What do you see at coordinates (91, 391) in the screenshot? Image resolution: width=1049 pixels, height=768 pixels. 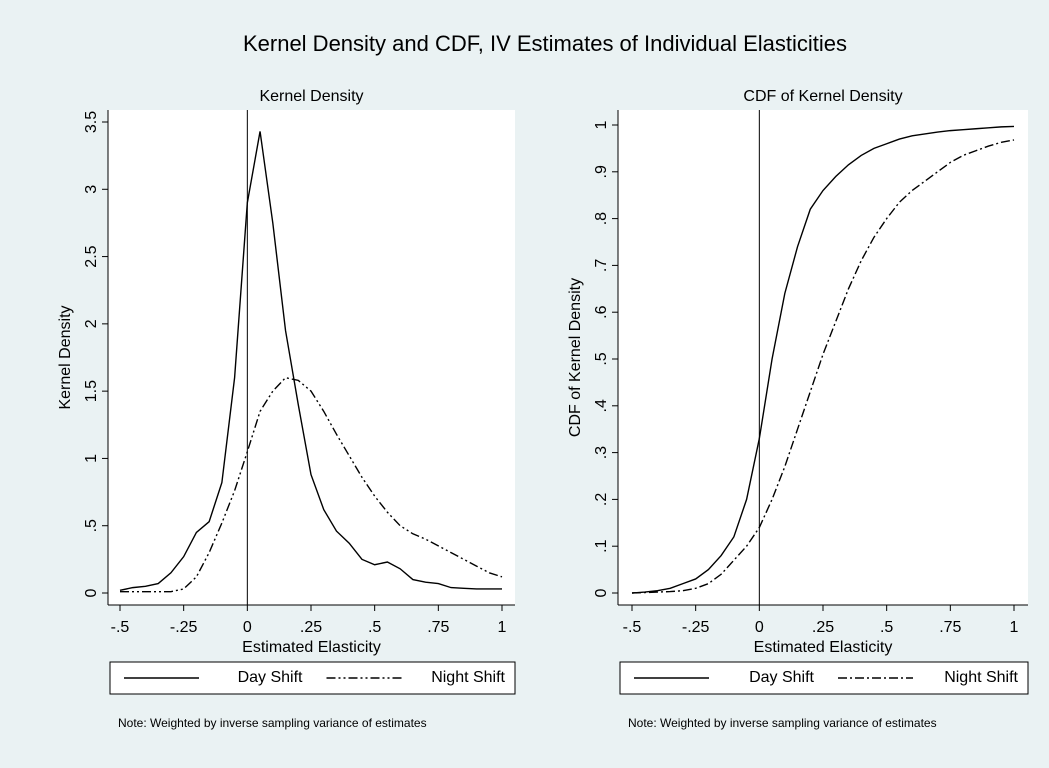 I see `y-tick-label: 1.5` at bounding box center [91, 391].